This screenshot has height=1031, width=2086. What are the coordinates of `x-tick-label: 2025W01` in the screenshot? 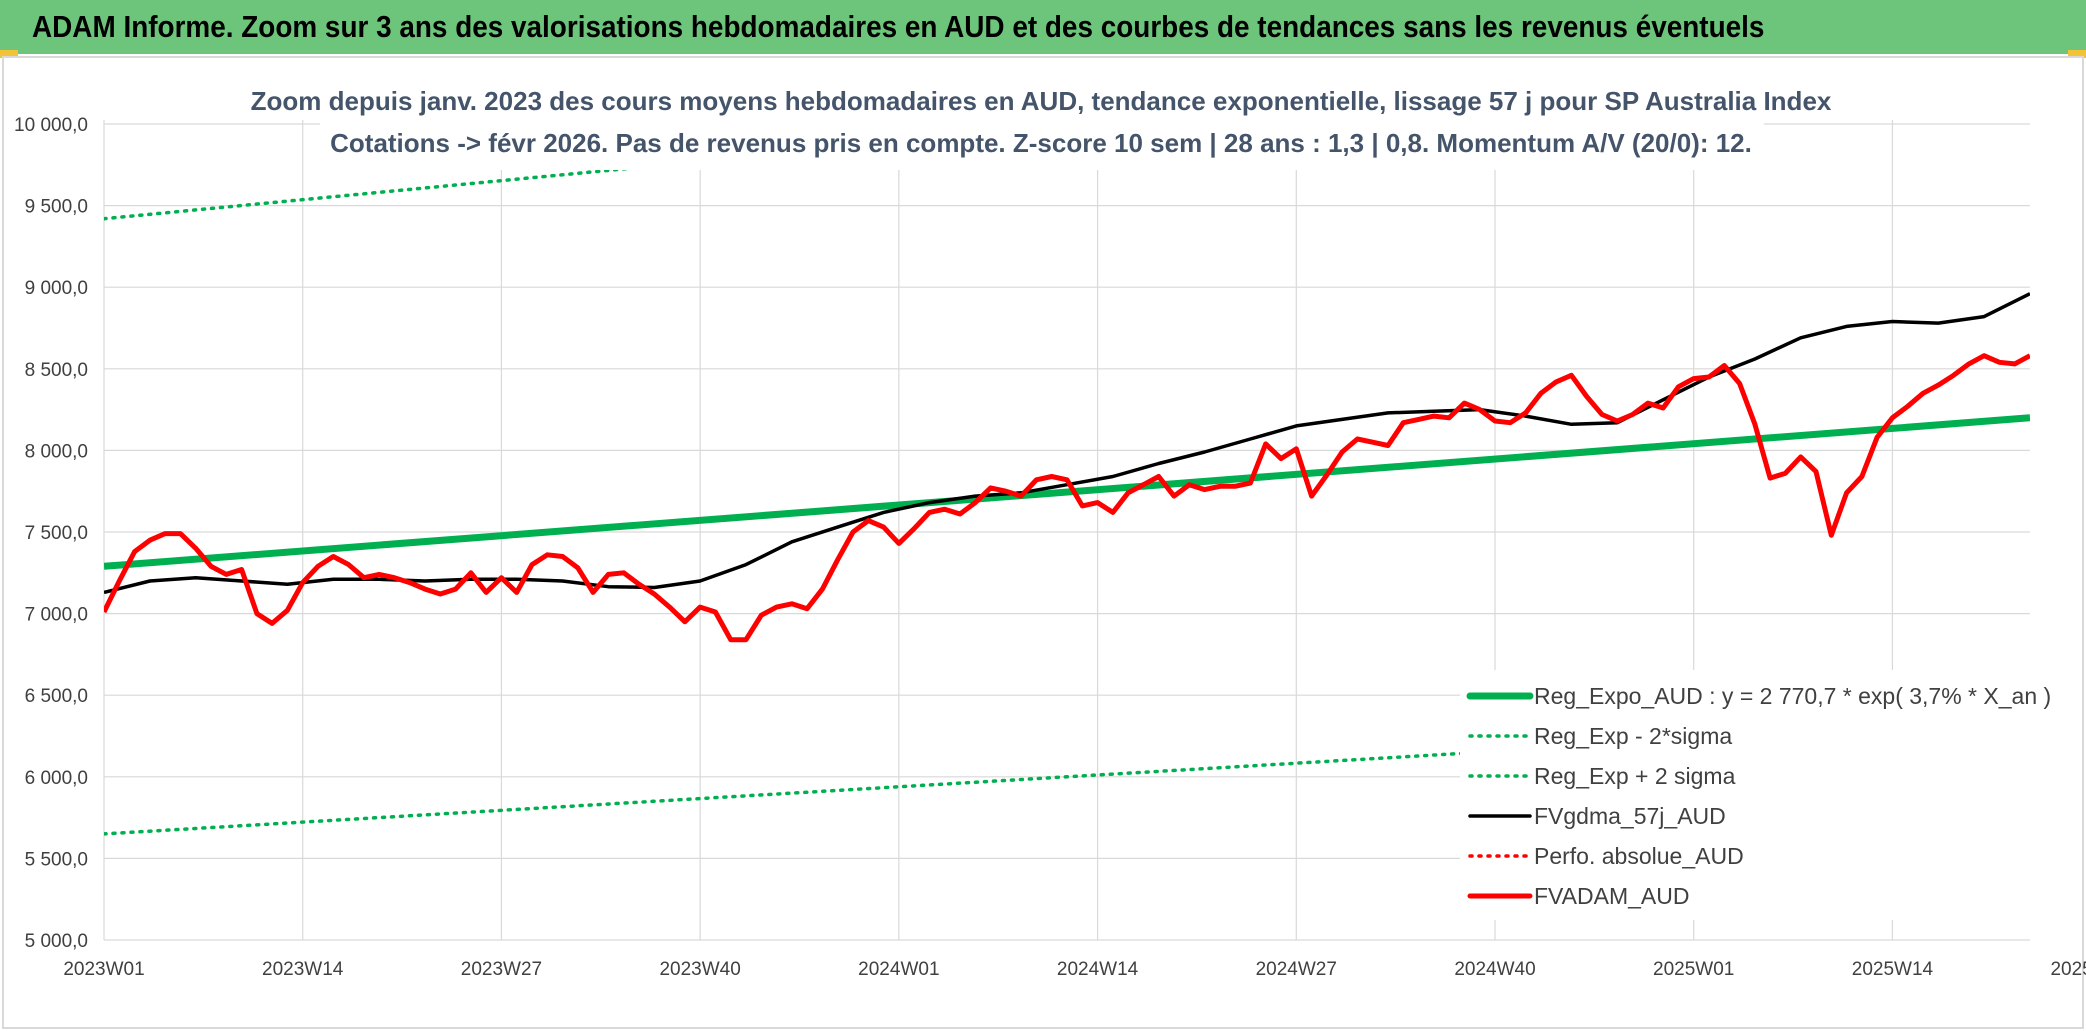 It's located at (1693, 969).